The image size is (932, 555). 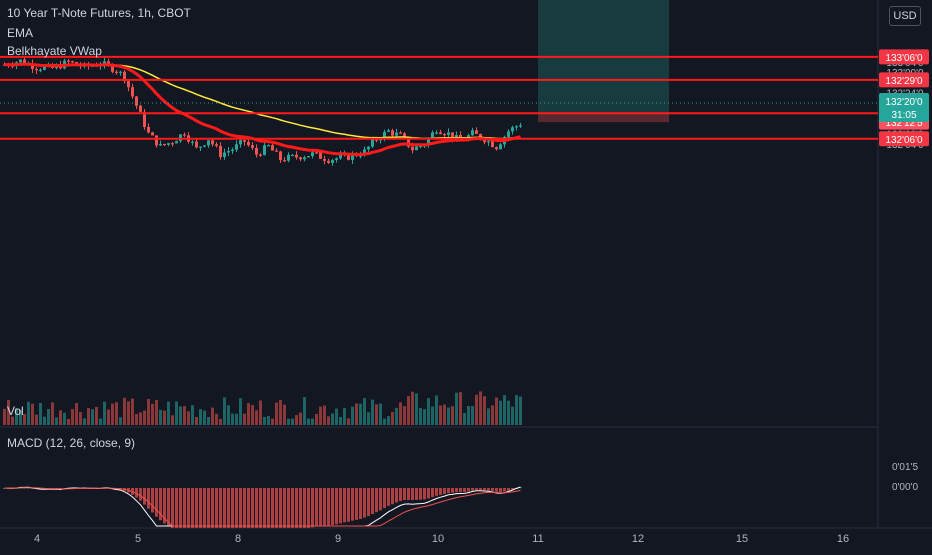 What do you see at coordinates (603, 117) in the screenshot?
I see `position-stop-zone` at bounding box center [603, 117].